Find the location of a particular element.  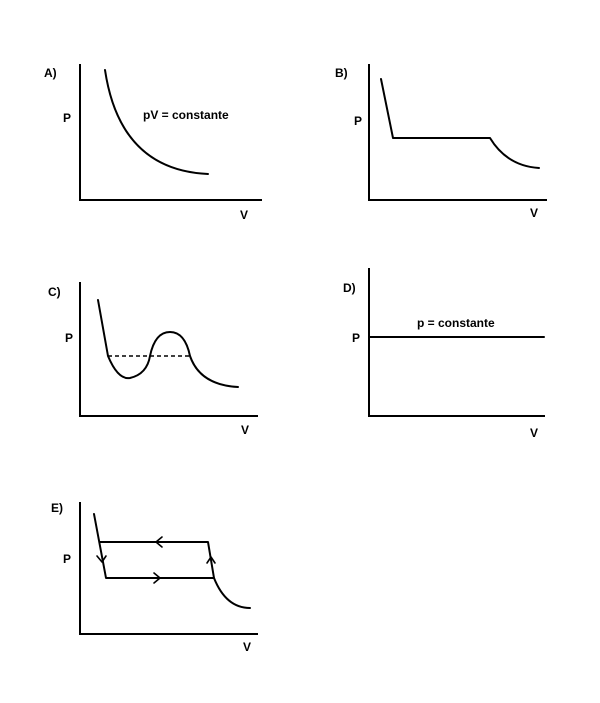

panel-a-axes is located at coordinates (170, 132).